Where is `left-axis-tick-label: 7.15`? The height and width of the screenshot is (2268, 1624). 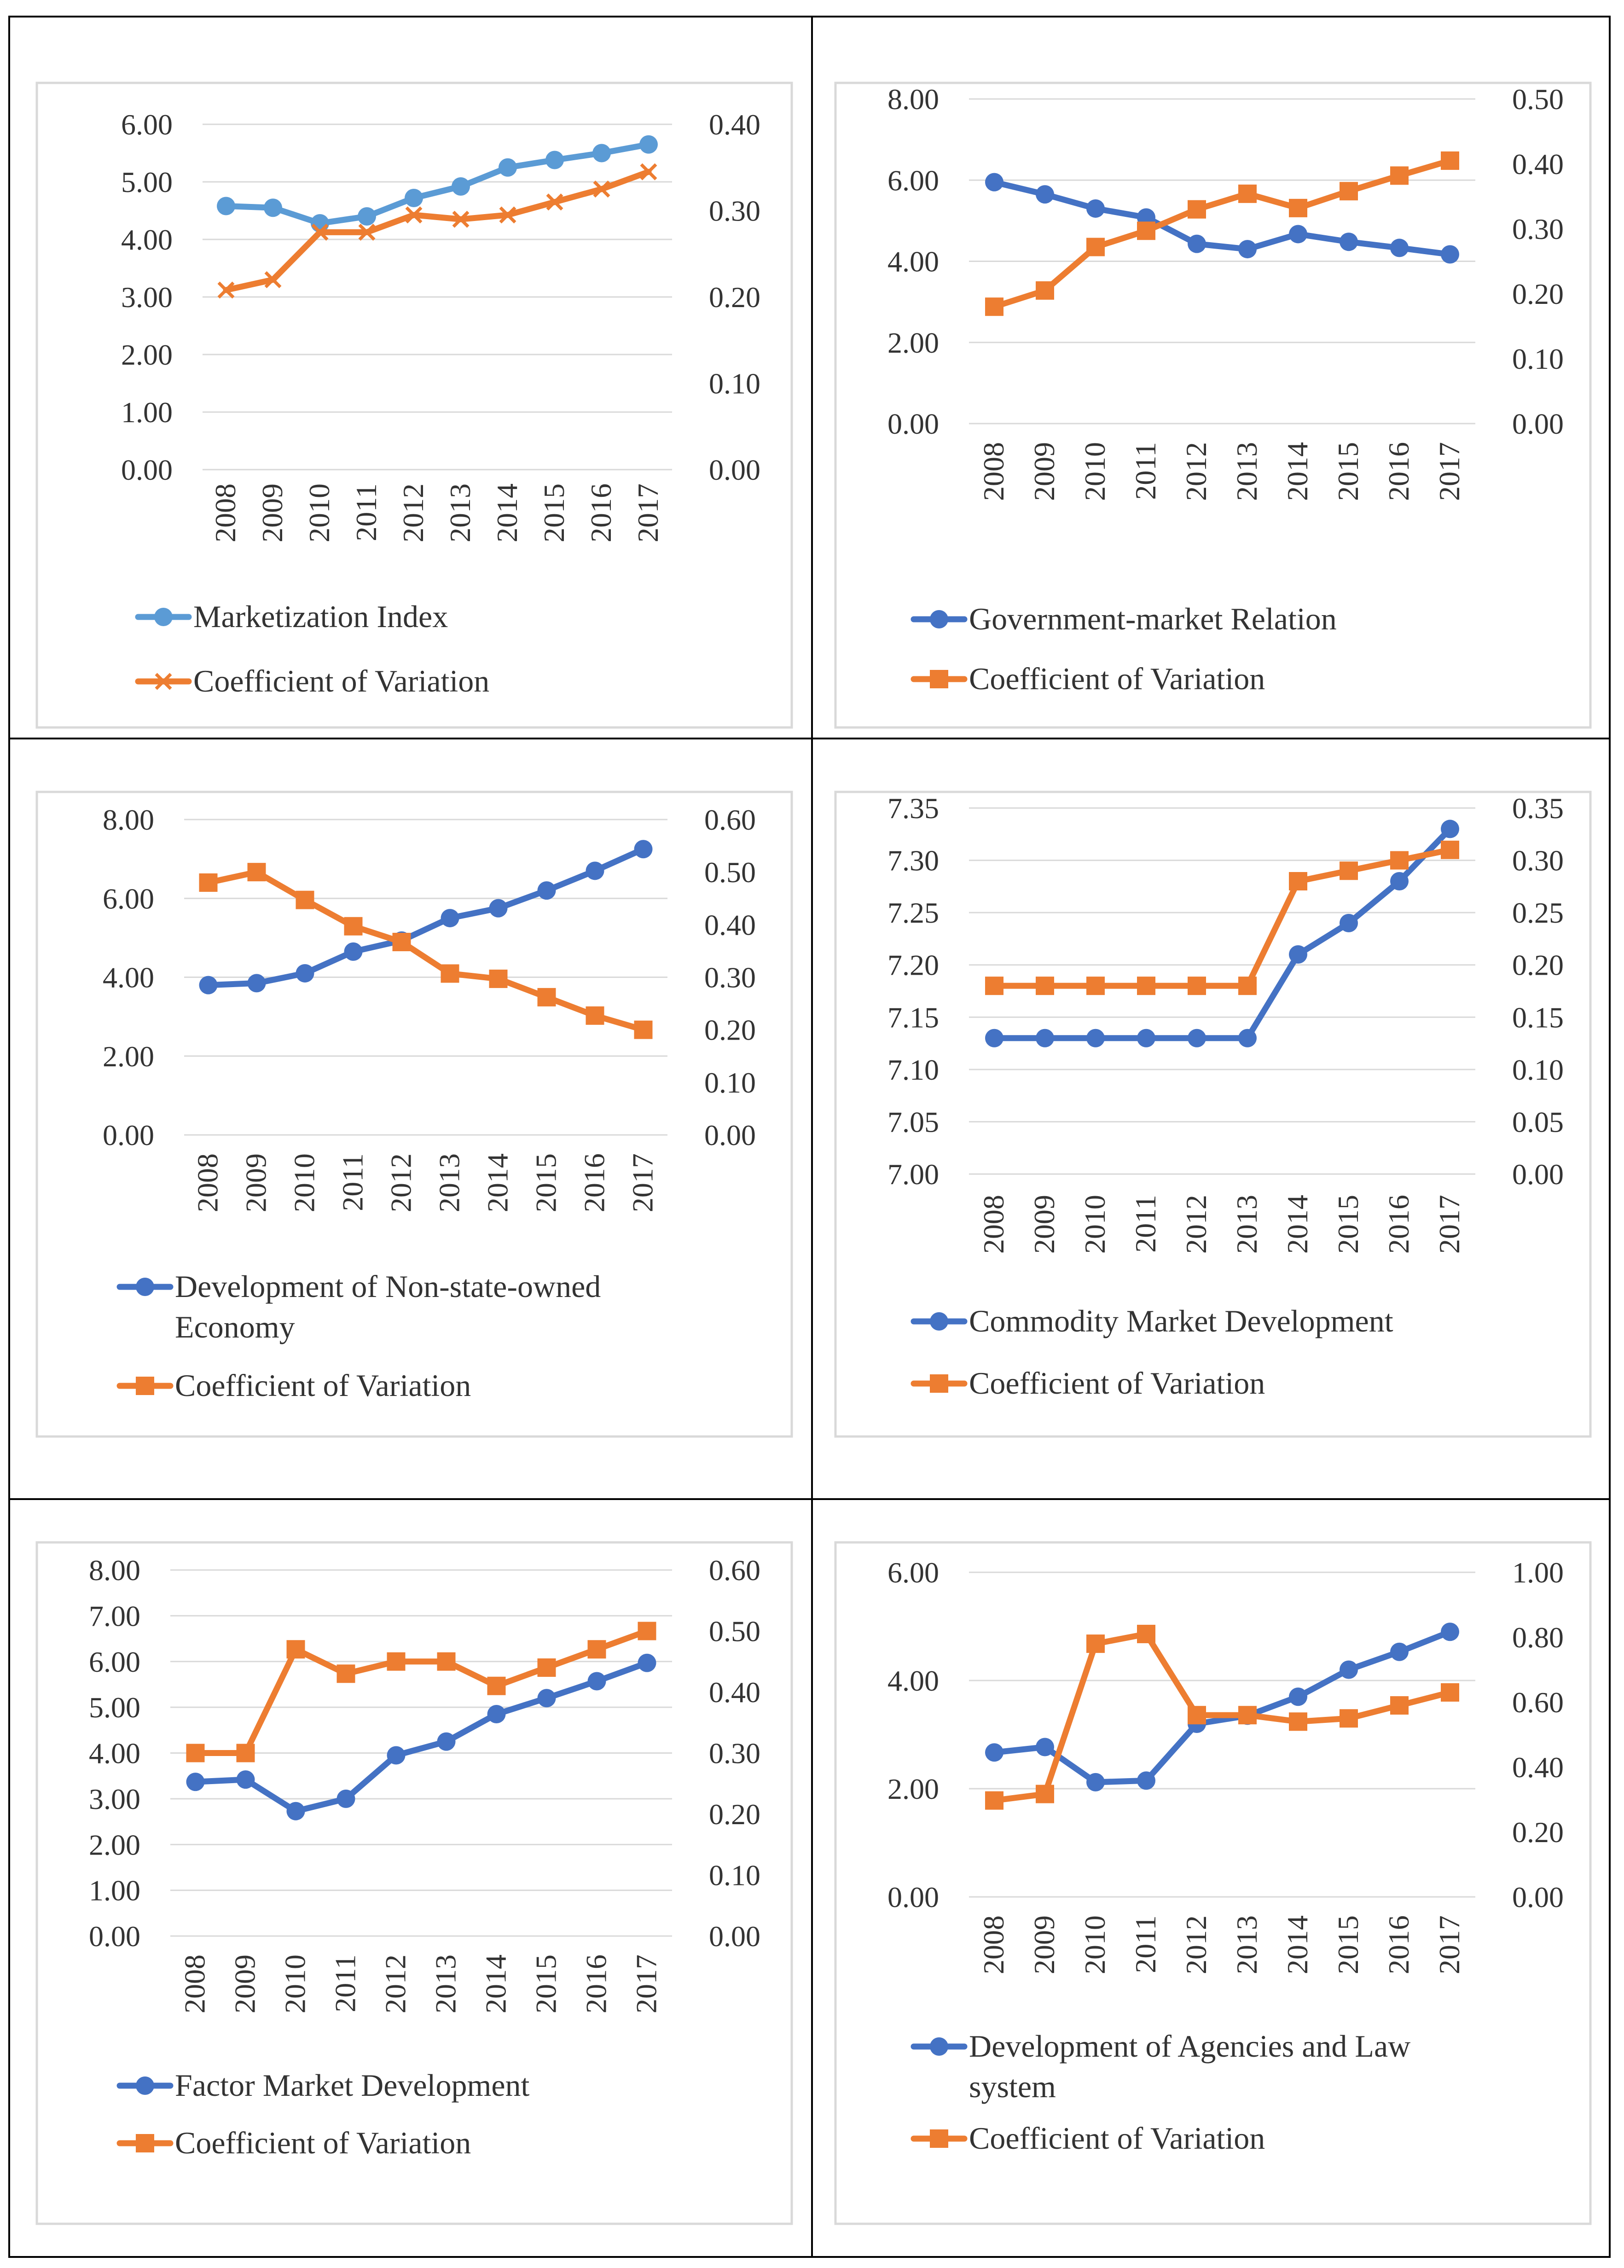 left-axis-tick-label: 7.15 is located at coordinates (913, 1017).